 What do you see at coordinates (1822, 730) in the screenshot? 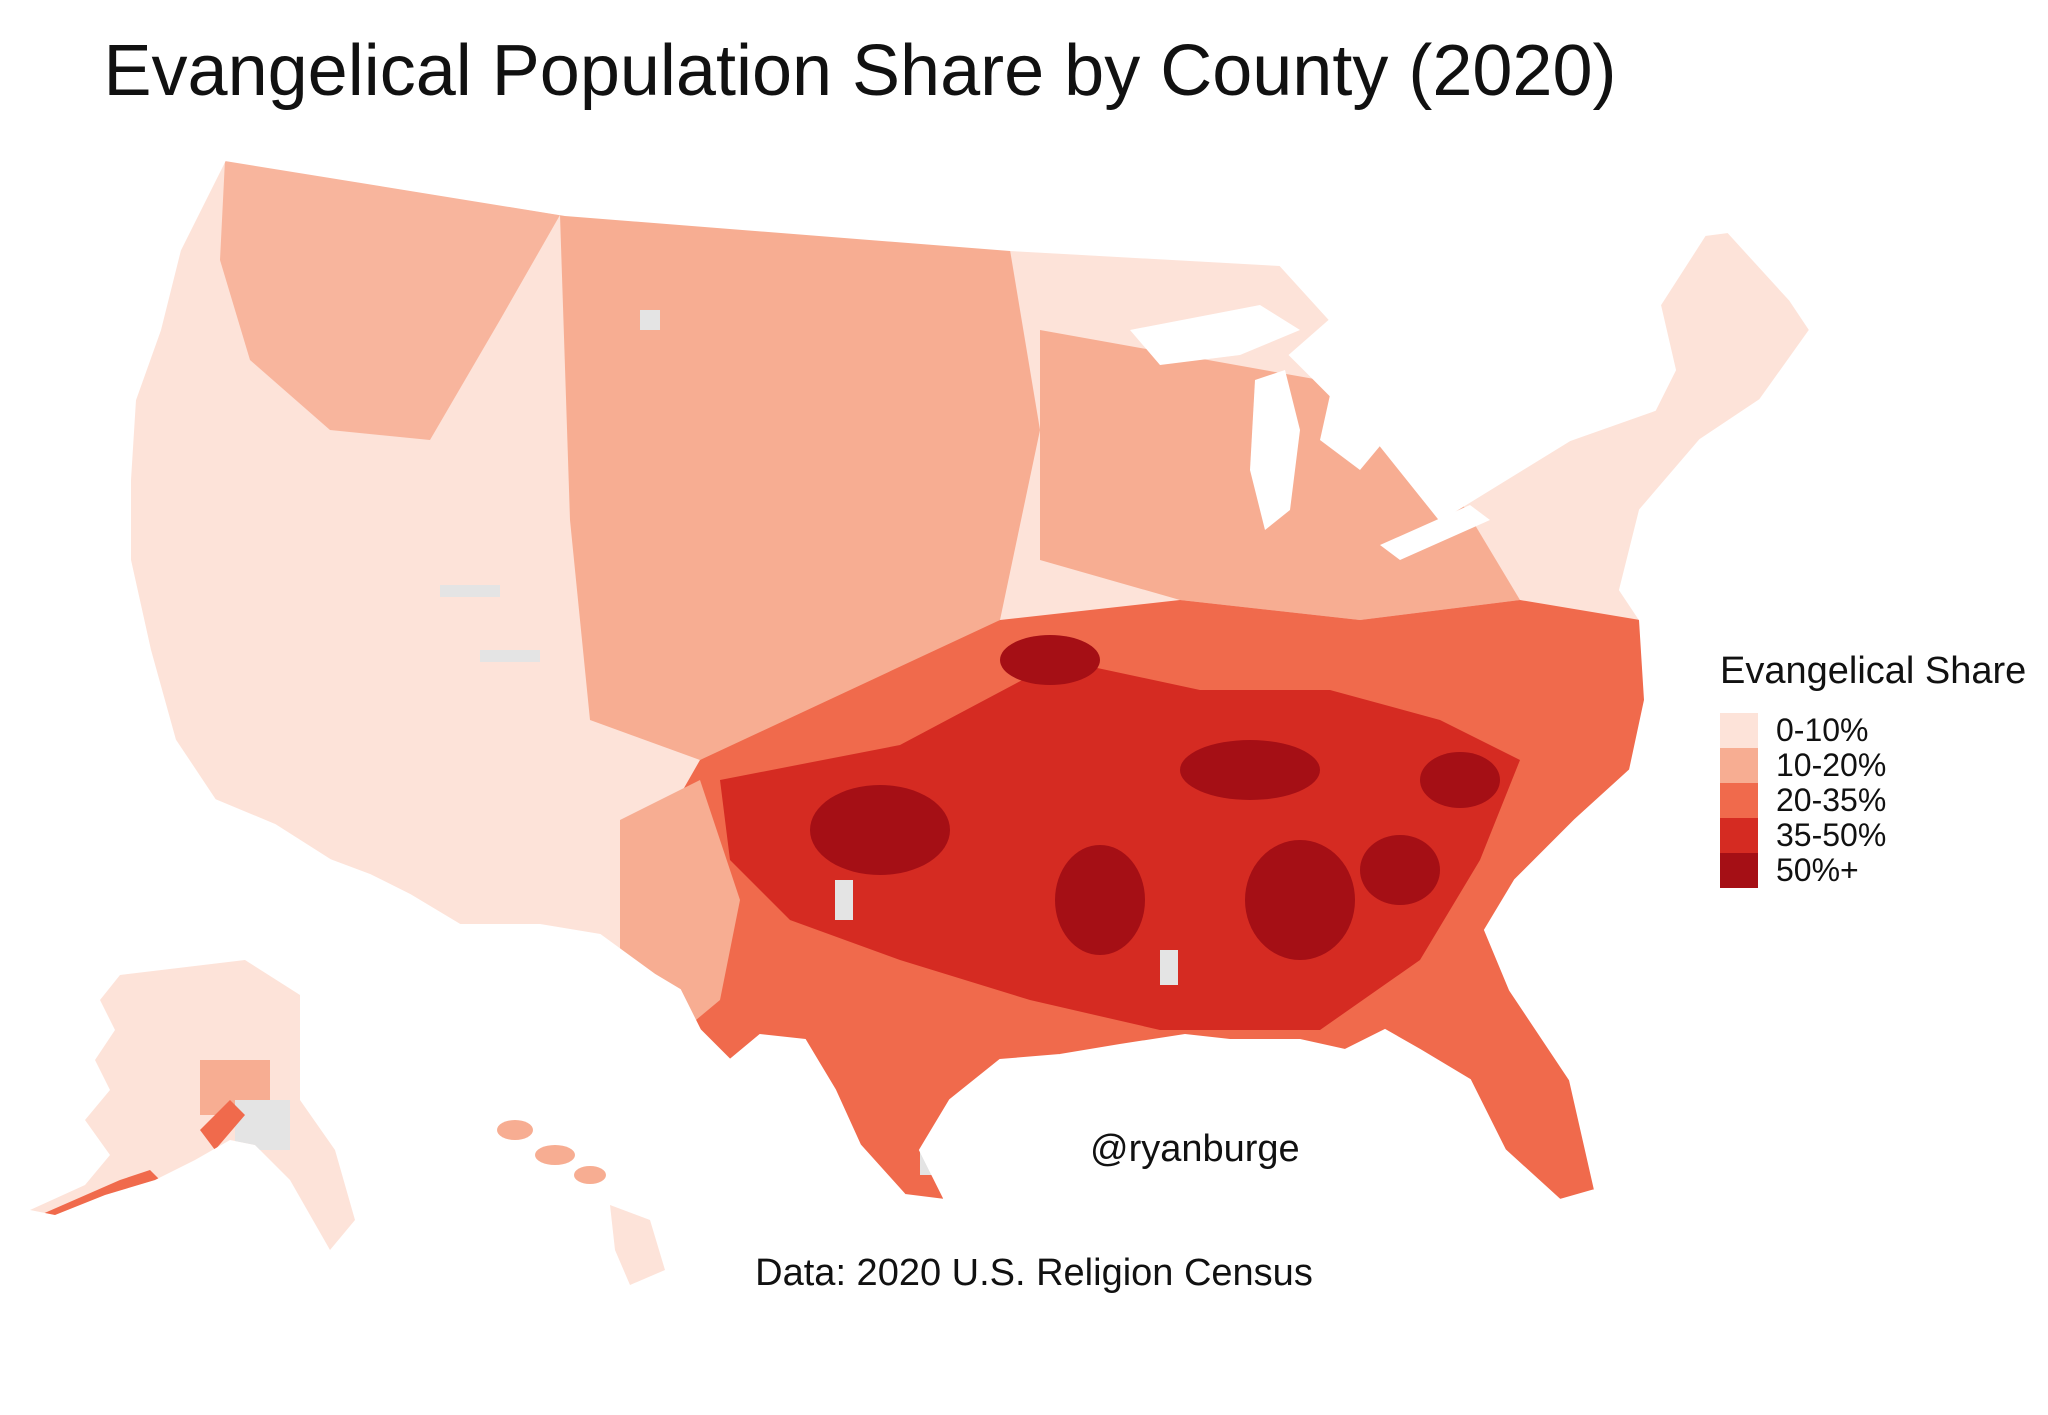
I see `legend-label: 0-10%` at bounding box center [1822, 730].